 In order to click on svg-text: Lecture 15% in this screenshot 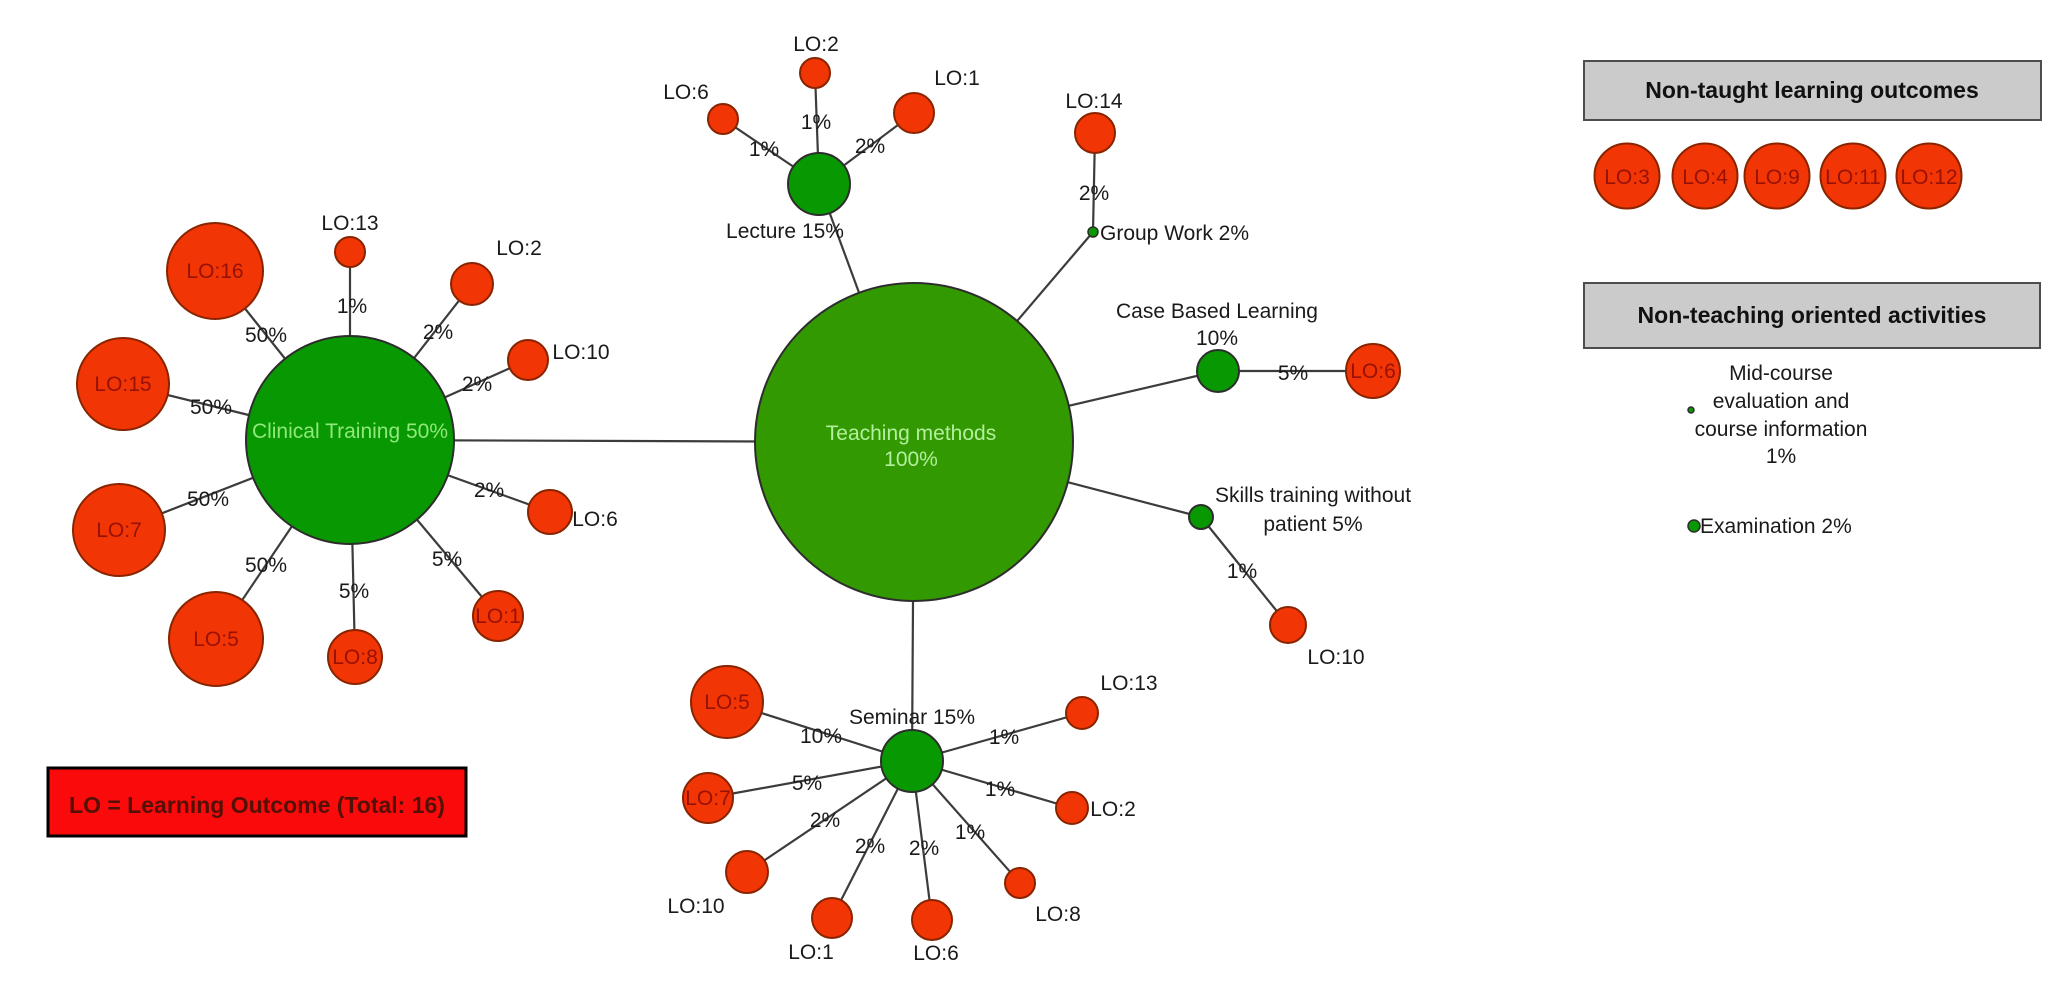, I will do `click(785, 231)`.